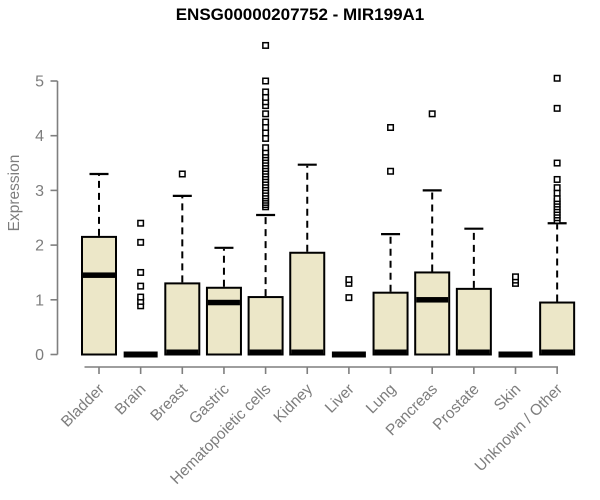  Describe the element at coordinates (39, 191) in the screenshot. I see `y-tick-label: 3` at that location.